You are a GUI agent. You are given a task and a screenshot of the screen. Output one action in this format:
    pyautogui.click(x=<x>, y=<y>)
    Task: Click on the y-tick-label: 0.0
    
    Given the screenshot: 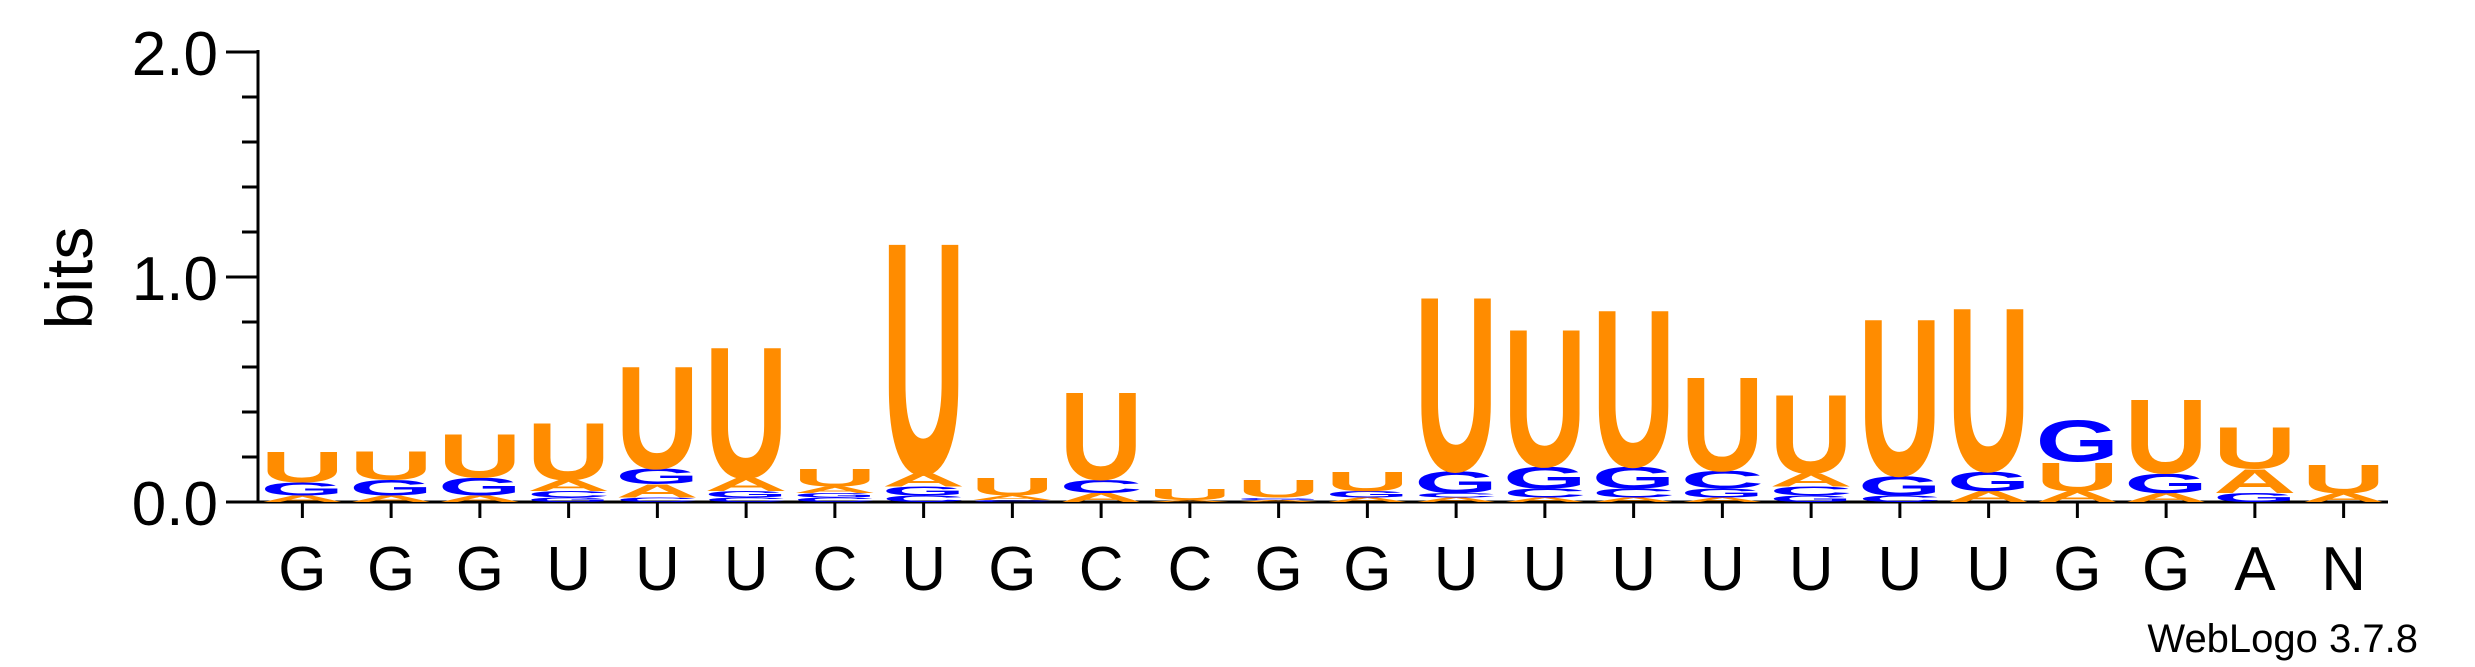 What is the action you would take?
    pyautogui.click(x=175, y=504)
    